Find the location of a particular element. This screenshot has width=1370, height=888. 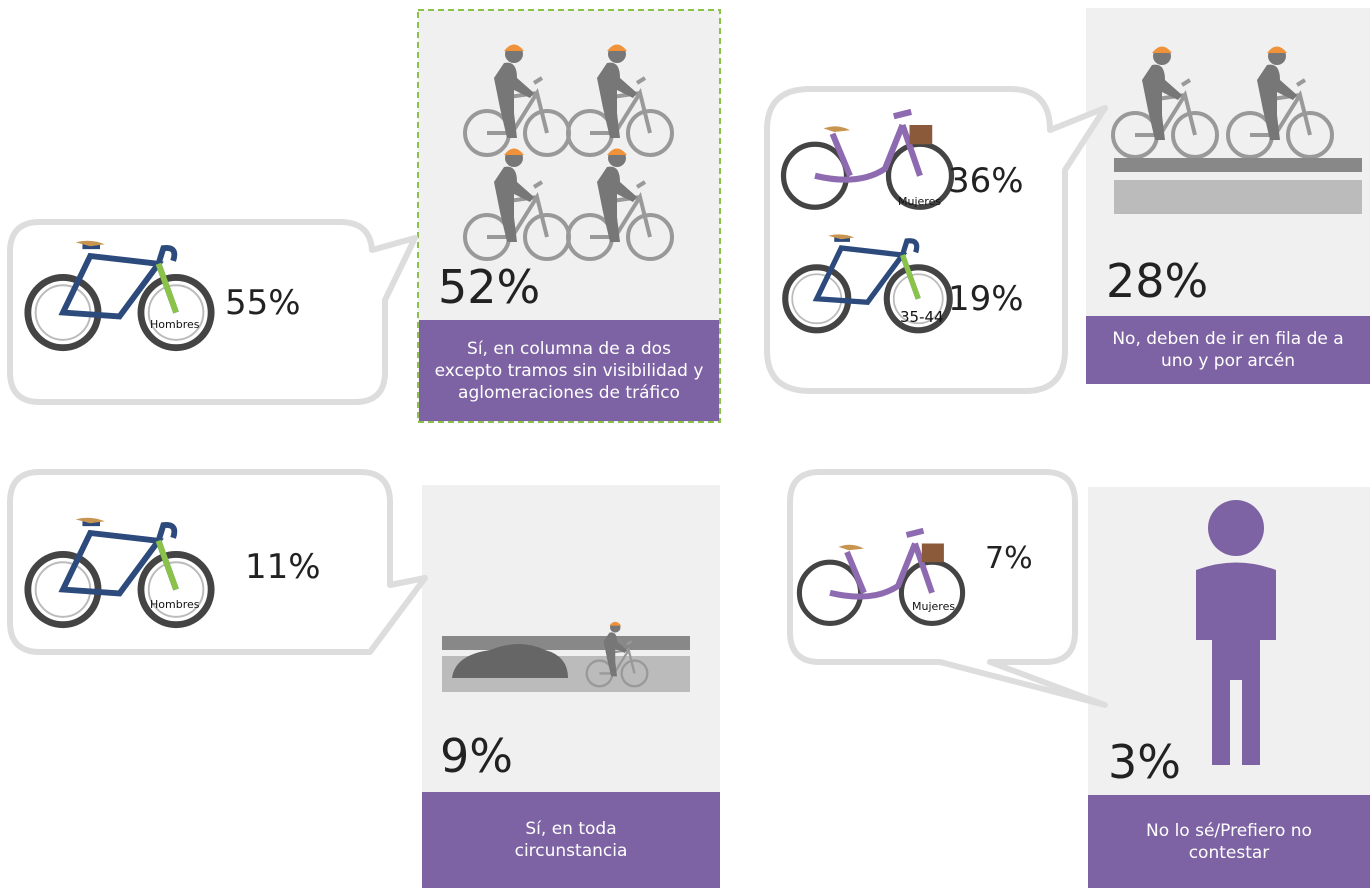

callout-tag: 35-44 is located at coordinates (922, 317).